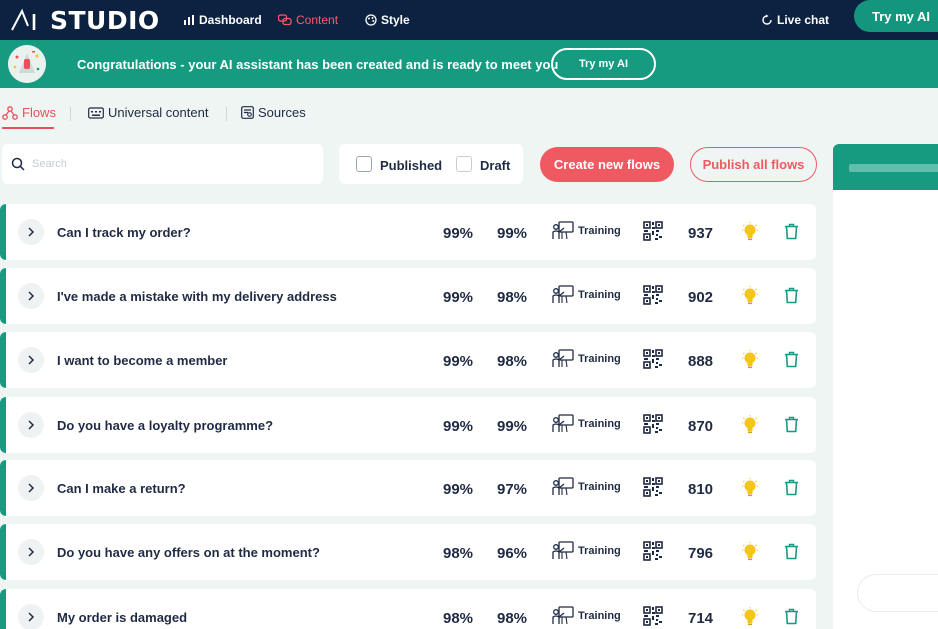 The width and height of the screenshot is (938, 629). What do you see at coordinates (10, 112) in the screenshot?
I see `flow-icon` at bounding box center [10, 112].